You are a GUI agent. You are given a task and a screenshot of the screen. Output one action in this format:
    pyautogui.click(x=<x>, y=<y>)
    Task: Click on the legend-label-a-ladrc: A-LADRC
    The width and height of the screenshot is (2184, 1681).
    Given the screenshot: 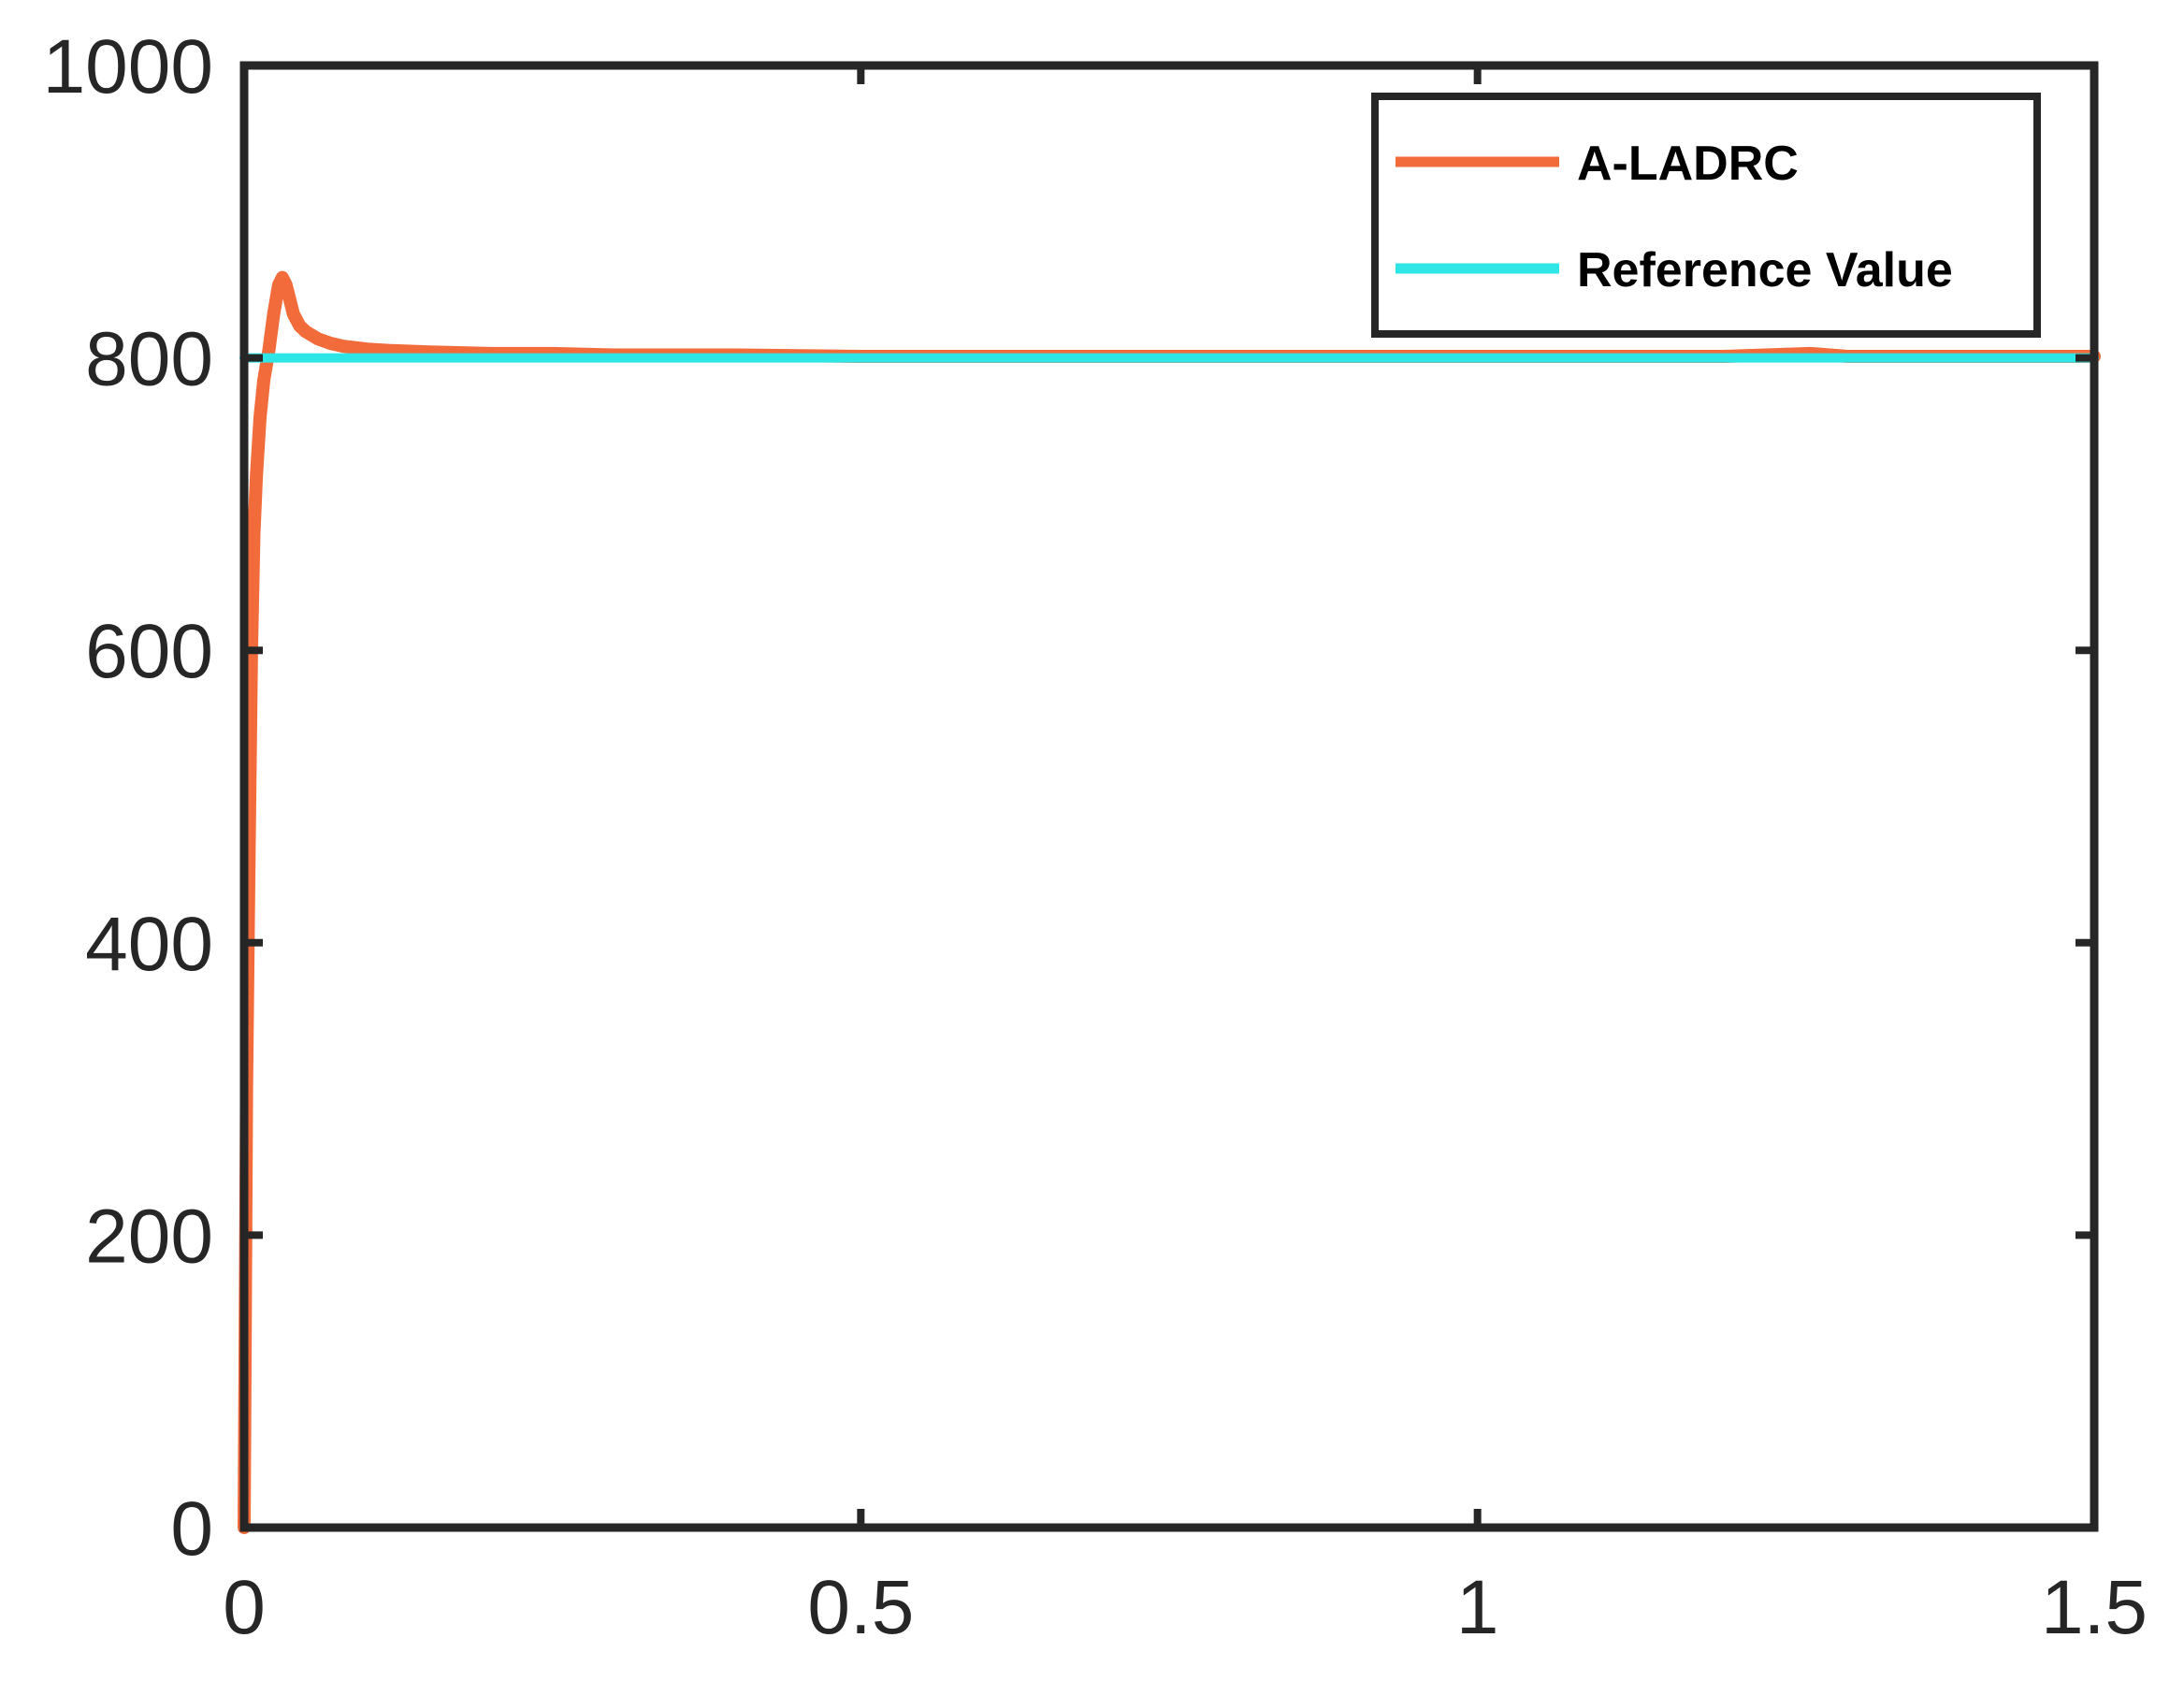 What is the action you would take?
    pyautogui.click(x=1688, y=164)
    